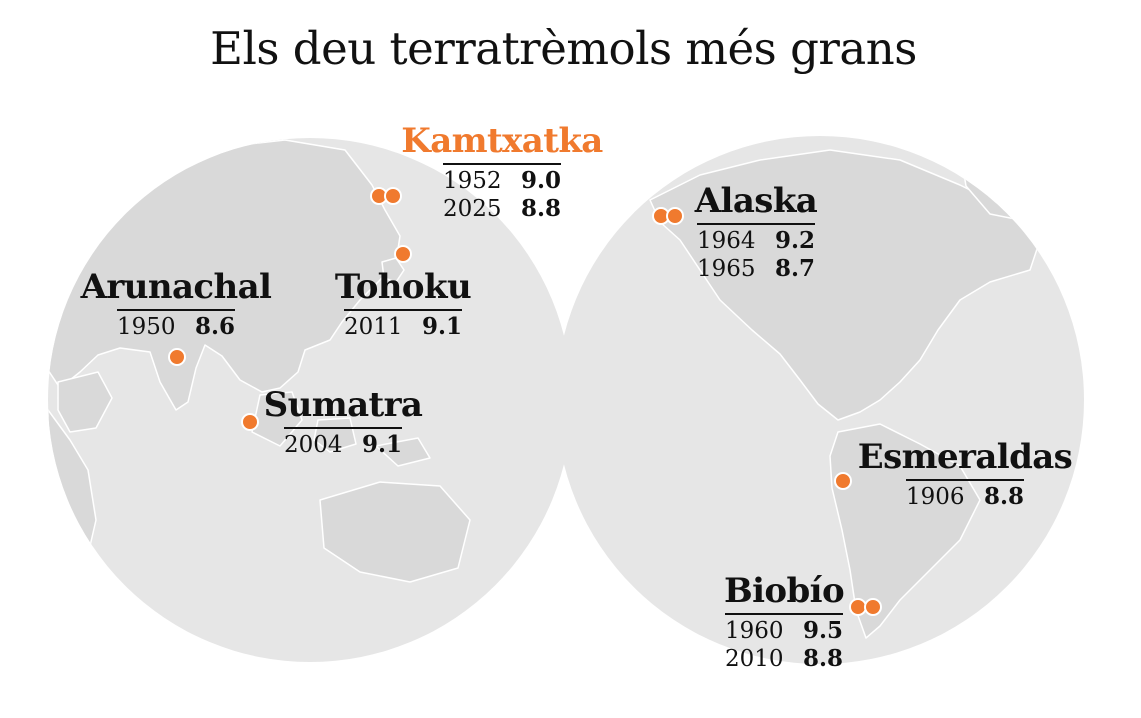  What do you see at coordinates (502, 141) in the screenshot?
I see `label-name: Kamtxatka` at bounding box center [502, 141].